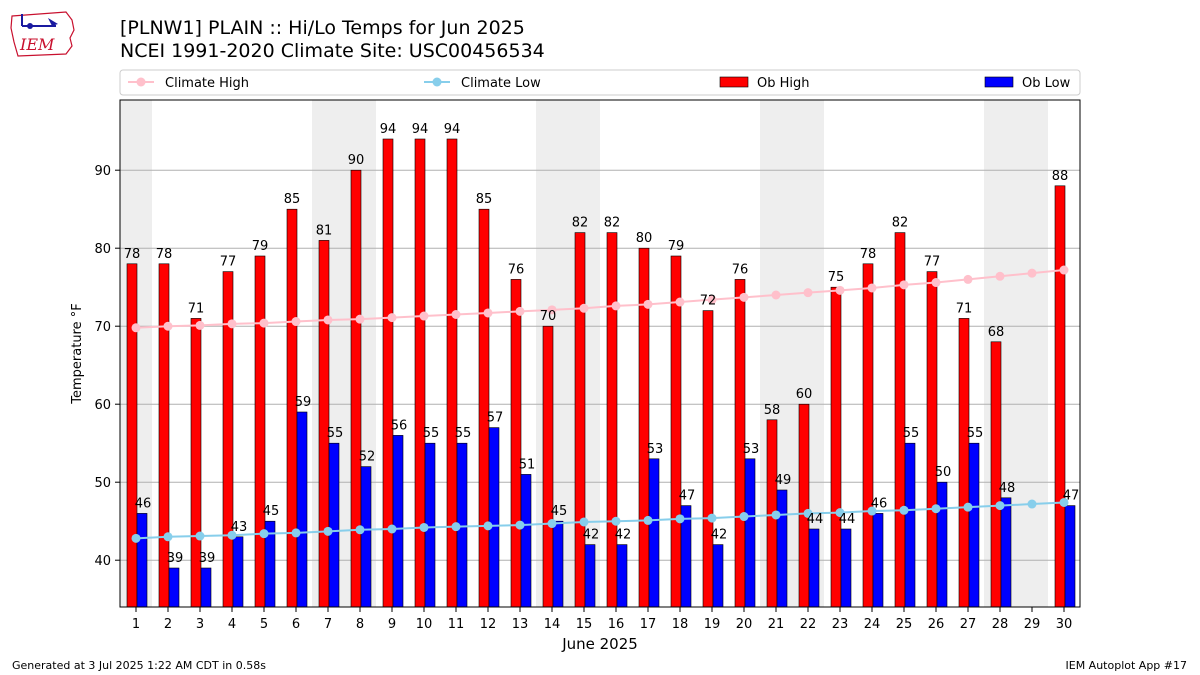 The image size is (1200, 675). I want to click on ob-low-label: 44, so click(847, 519).